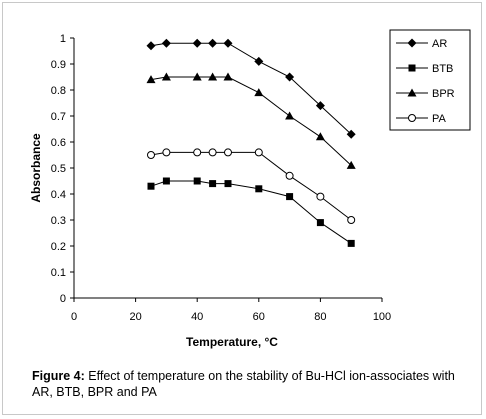 The image size is (486, 419). Describe the element at coordinates (251, 212) in the screenshot. I see `series-line-btb` at that location.